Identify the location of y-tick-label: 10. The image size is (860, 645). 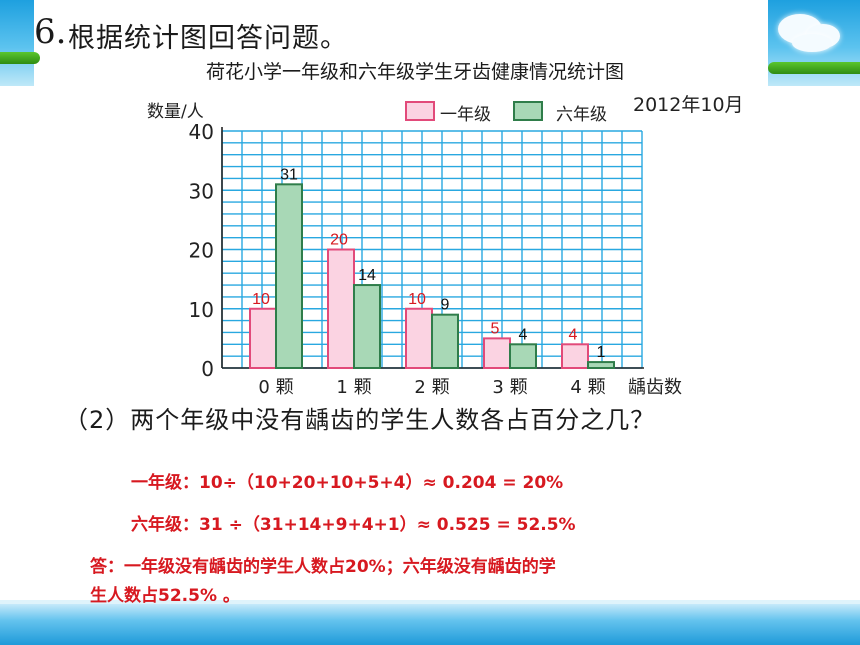
(201, 310).